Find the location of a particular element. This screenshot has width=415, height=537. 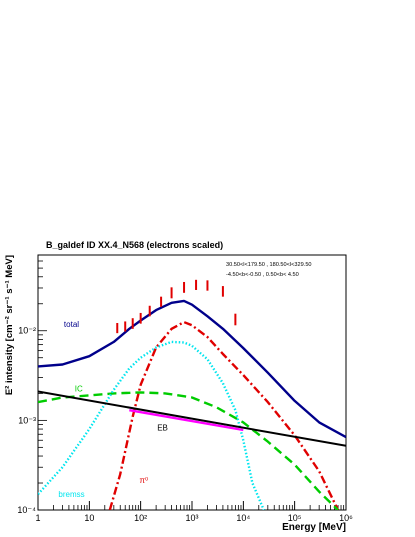

x-axis-label: Energy [MeV] is located at coordinates (314, 527).